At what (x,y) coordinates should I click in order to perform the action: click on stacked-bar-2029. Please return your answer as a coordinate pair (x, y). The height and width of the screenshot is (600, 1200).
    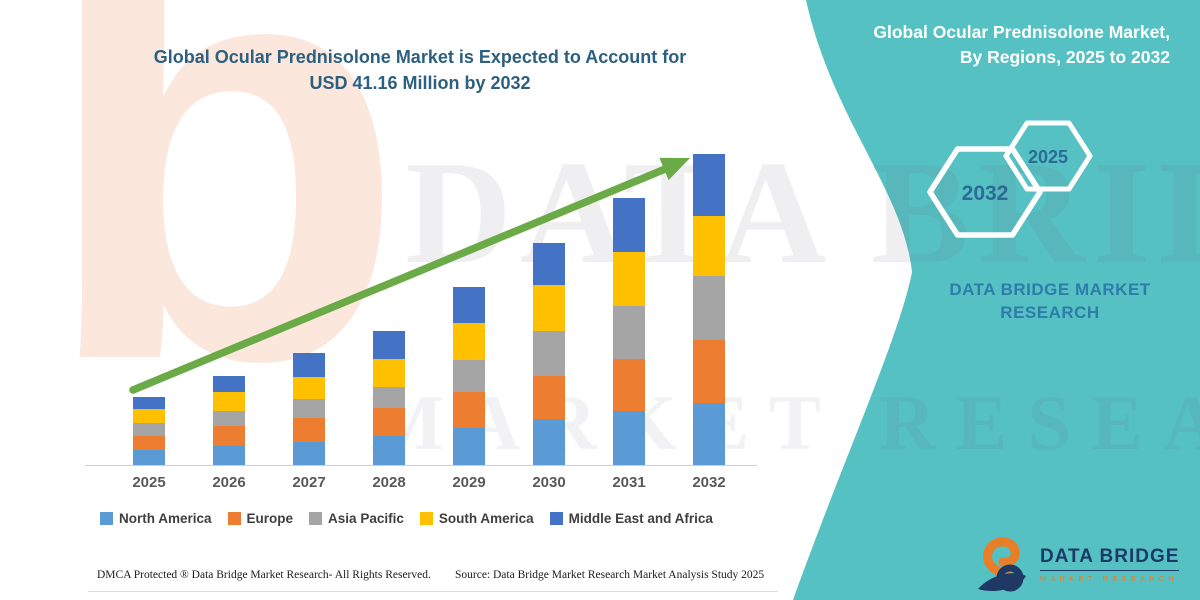
    Looking at the image, I should click on (469, 375).